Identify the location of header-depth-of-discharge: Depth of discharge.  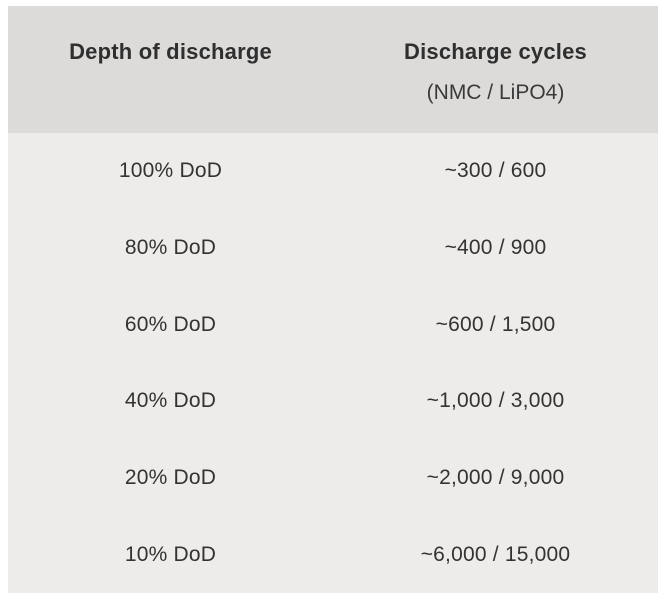
(170, 52).